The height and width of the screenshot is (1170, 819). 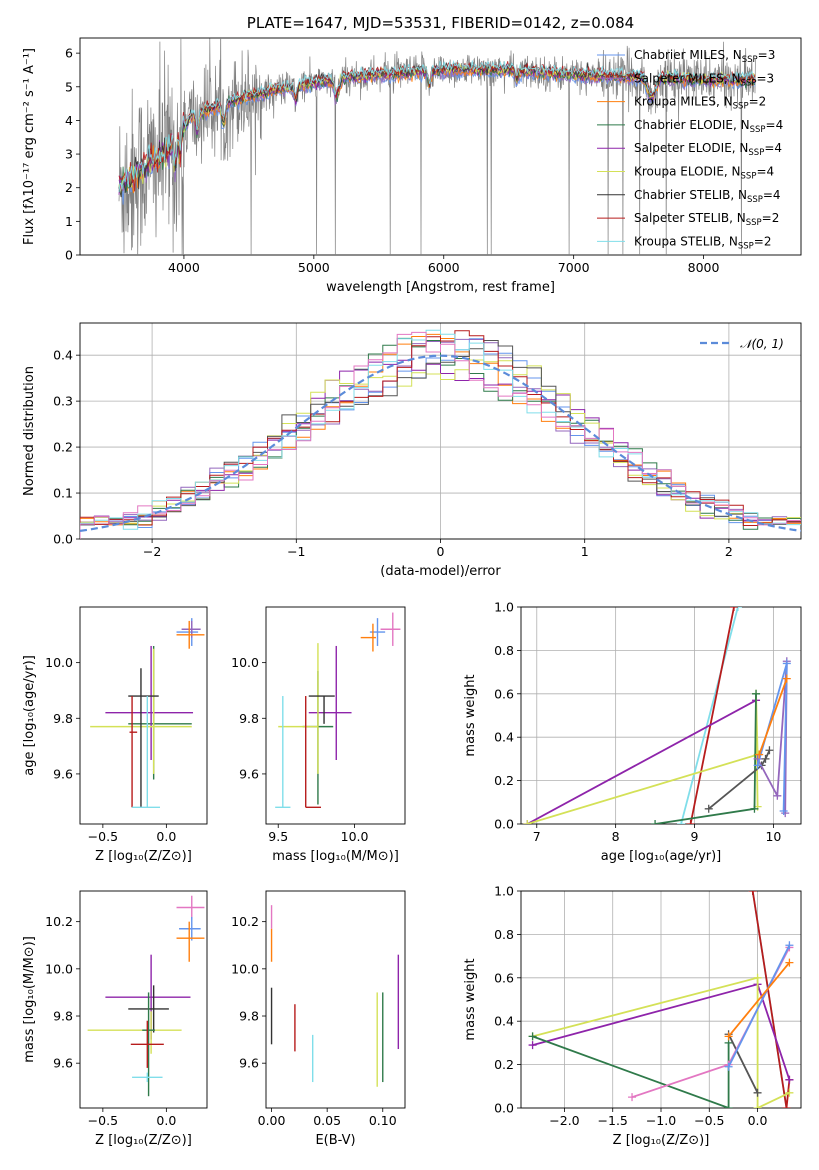 What do you see at coordinates (729, 551) in the screenshot?
I see `x-tick-label: 2` at bounding box center [729, 551].